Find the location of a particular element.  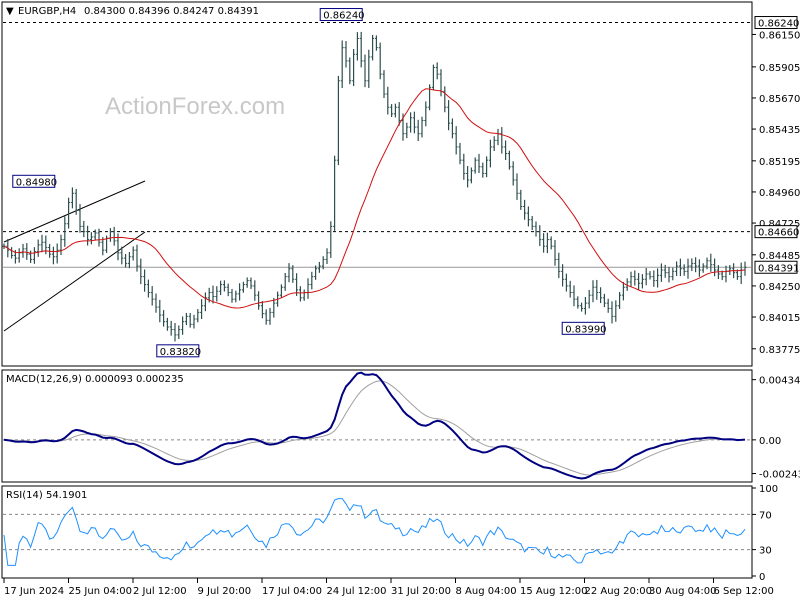

time-tick-label: 17 Jul 04:00 is located at coordinates (292, 591).